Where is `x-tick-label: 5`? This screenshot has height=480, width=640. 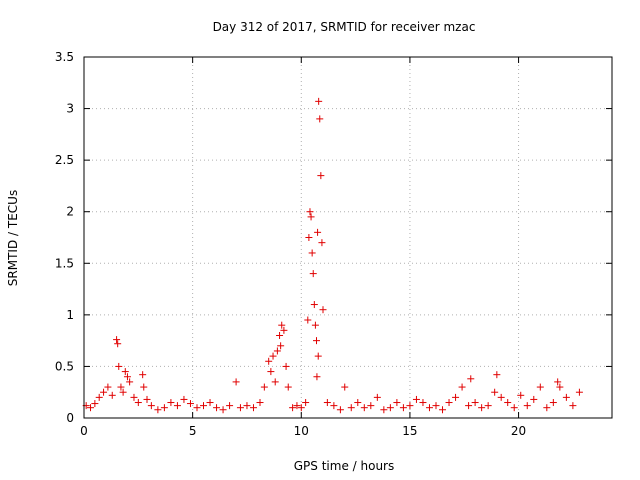 x-tick-label: 5 is located at coordinates (193, 431).